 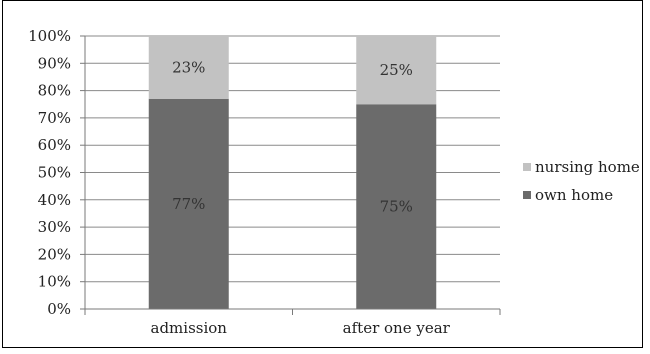 I want to click on x-tick-label: admission, so click(x=189, y=328).